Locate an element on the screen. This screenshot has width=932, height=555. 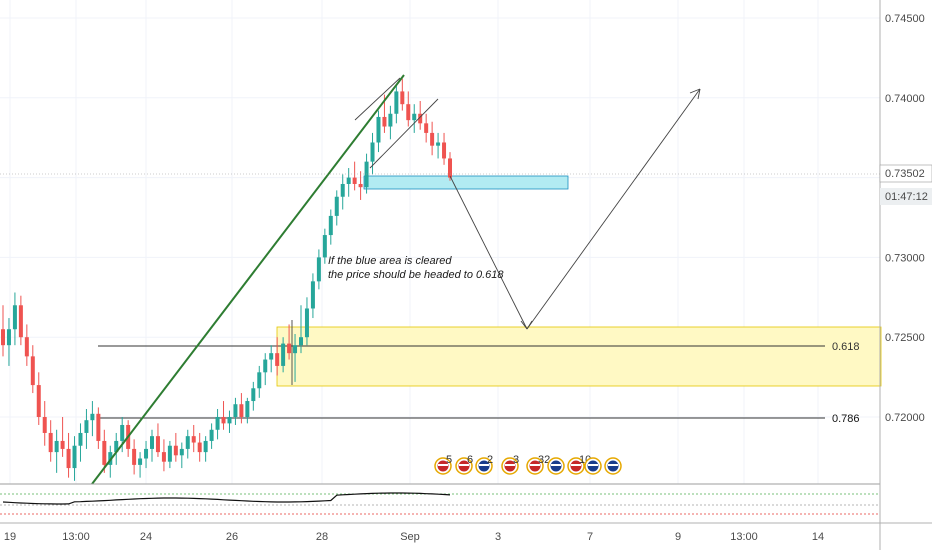
channel-upper-line is located at coordinates (377, 99).